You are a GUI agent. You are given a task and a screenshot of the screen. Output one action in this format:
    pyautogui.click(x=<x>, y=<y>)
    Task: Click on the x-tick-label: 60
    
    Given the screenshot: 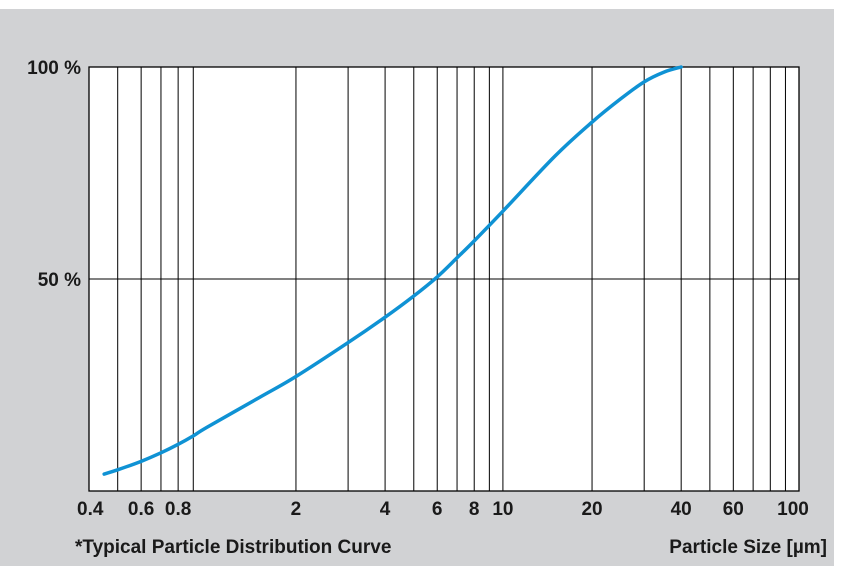 What is the action you would take?
    pyautogui.click(x=733, y=509)
    